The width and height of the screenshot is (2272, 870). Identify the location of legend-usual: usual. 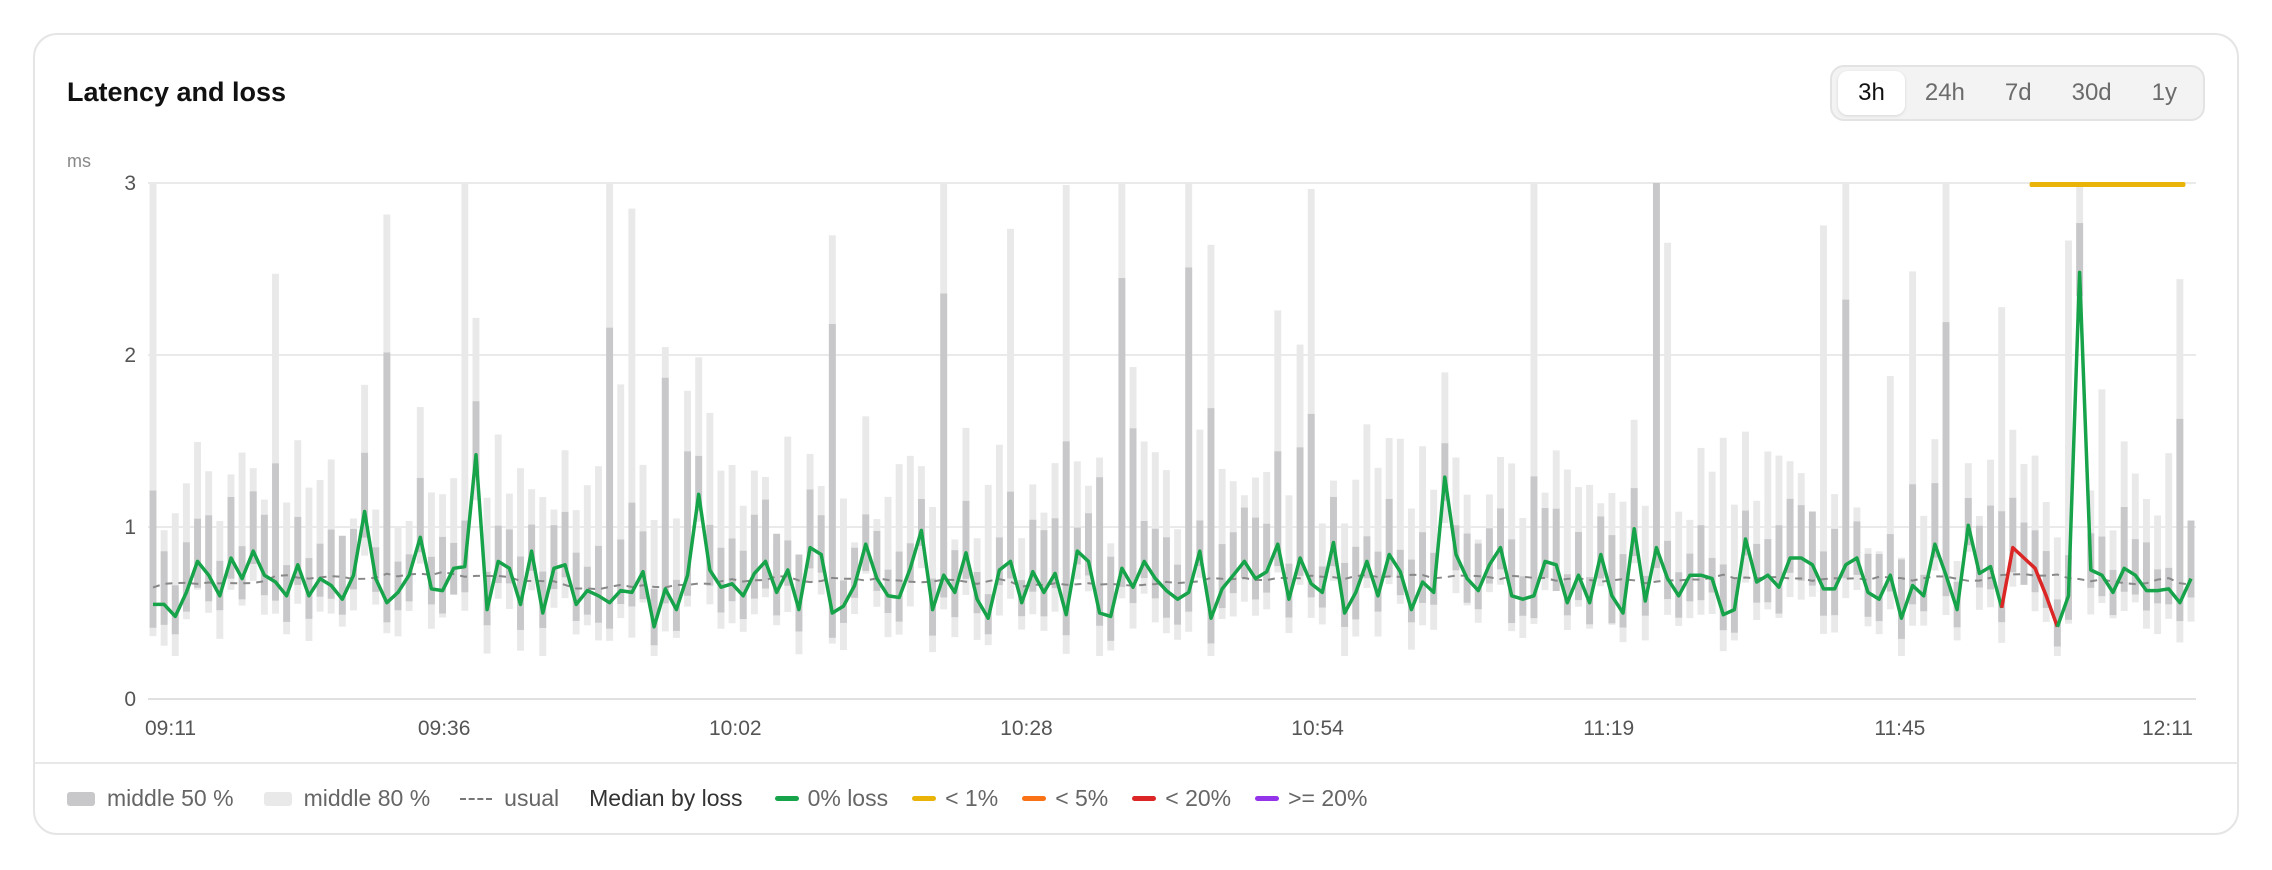
(509, 798).